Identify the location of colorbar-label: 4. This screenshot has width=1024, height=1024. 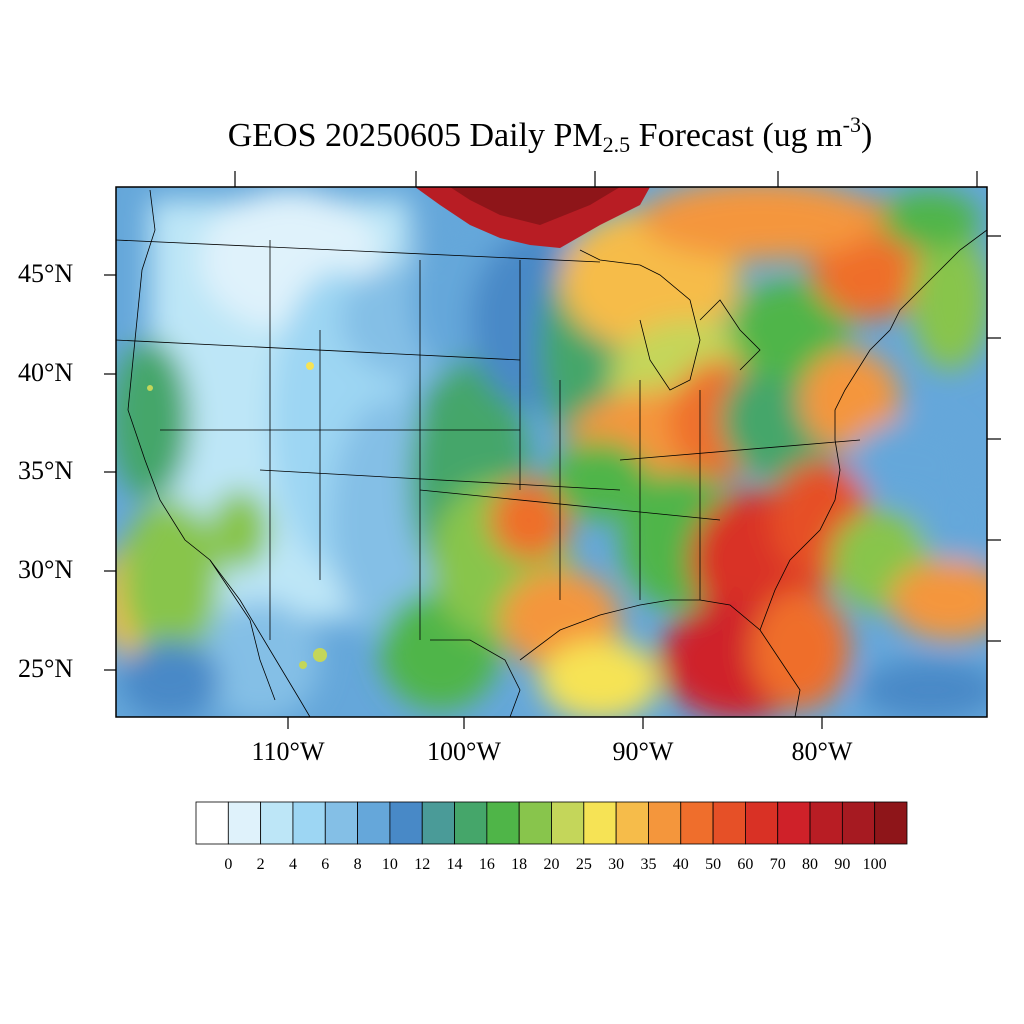
(292, 864).